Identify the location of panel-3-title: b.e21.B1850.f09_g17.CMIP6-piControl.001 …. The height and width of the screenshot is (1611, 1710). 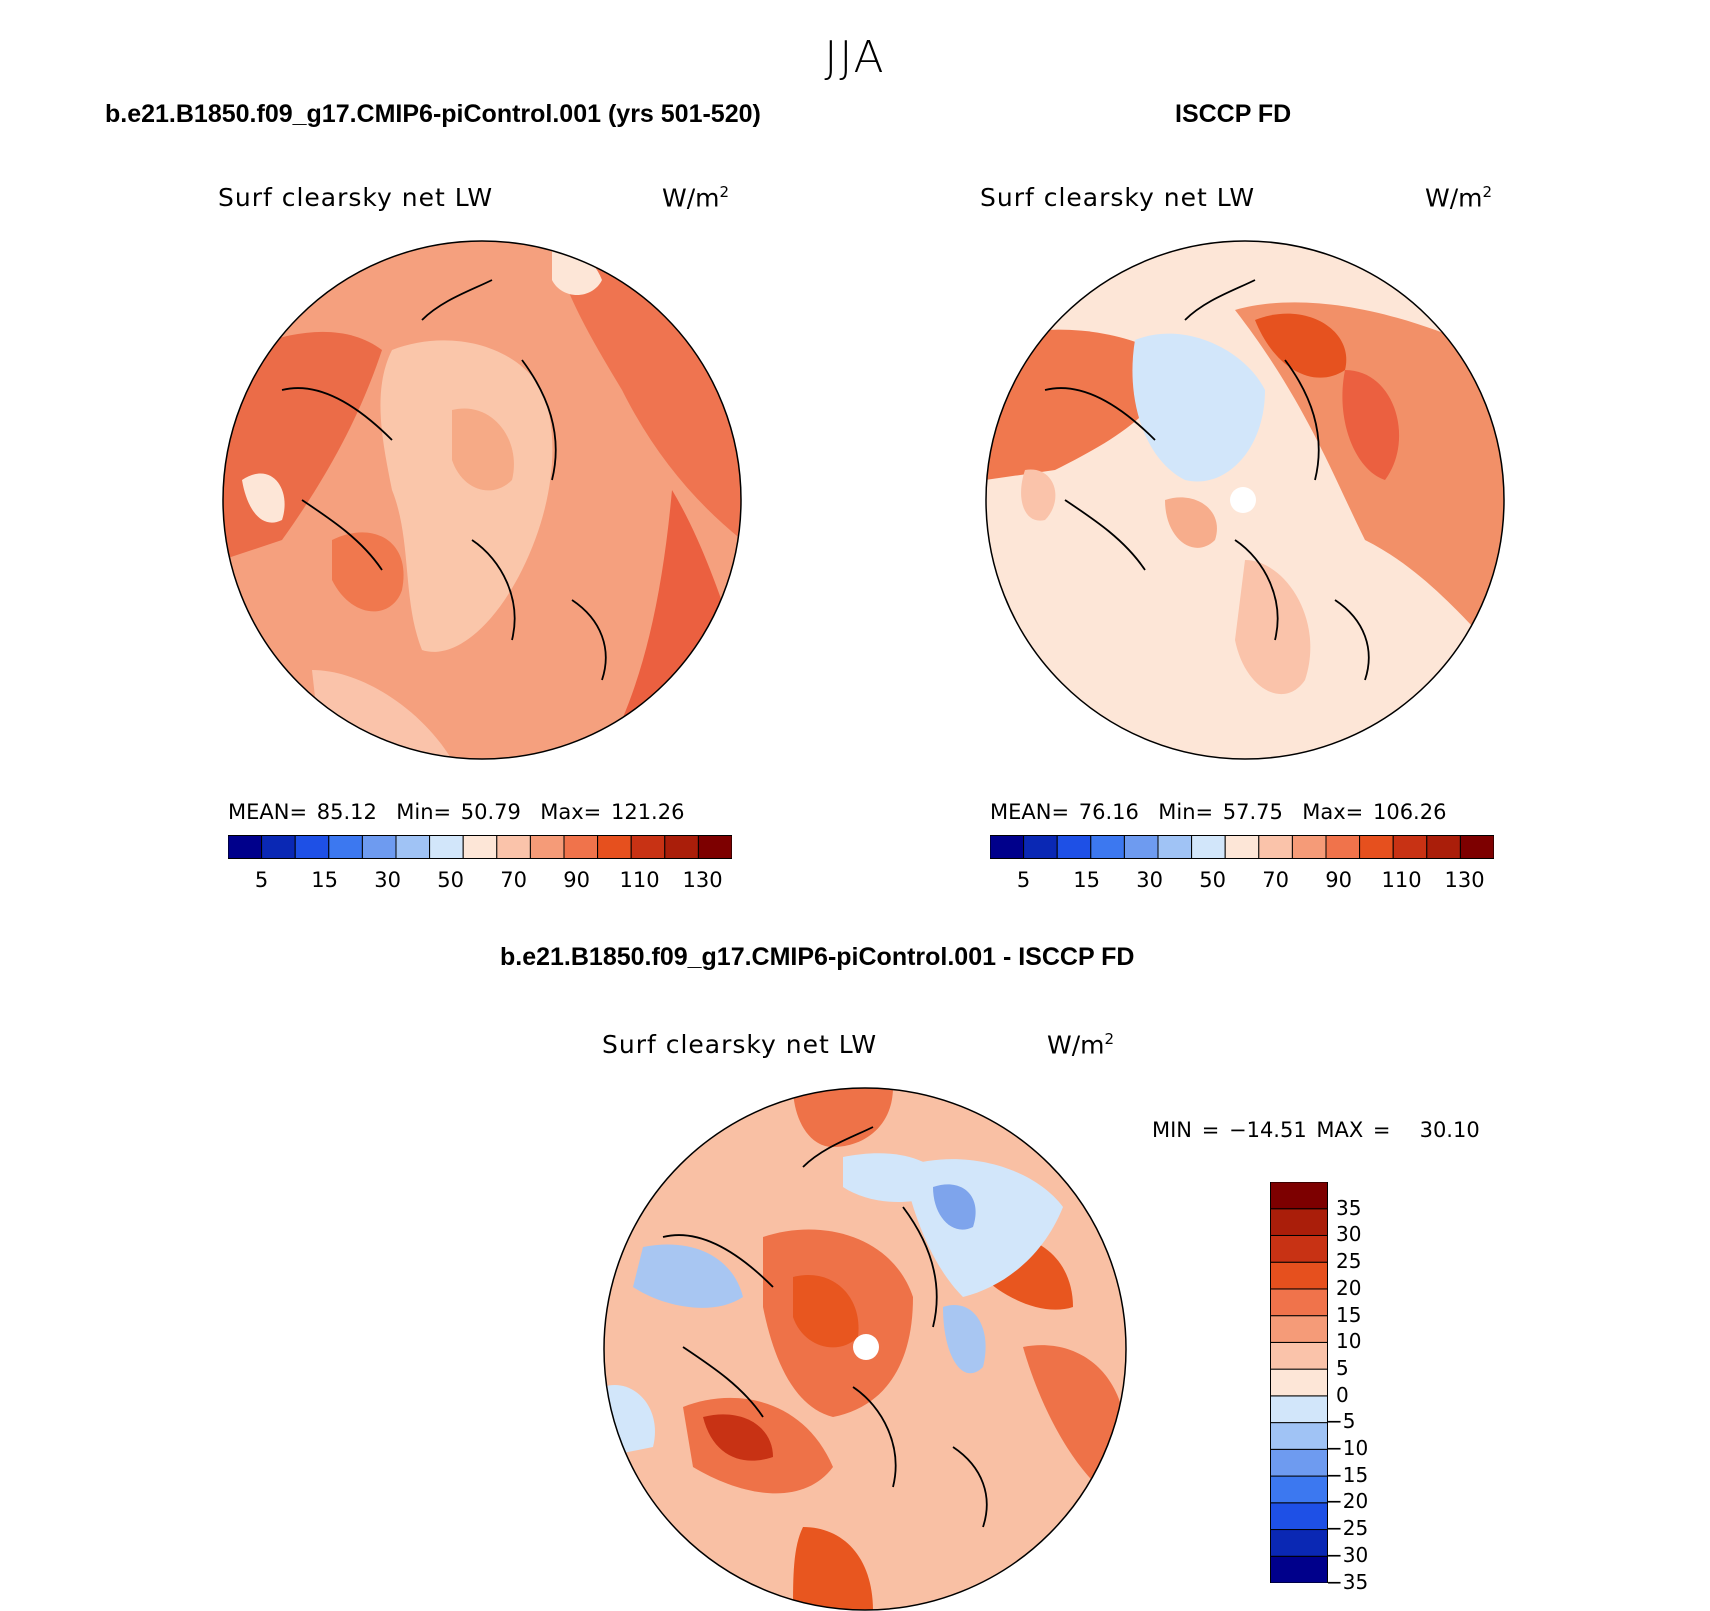
(817, 957).